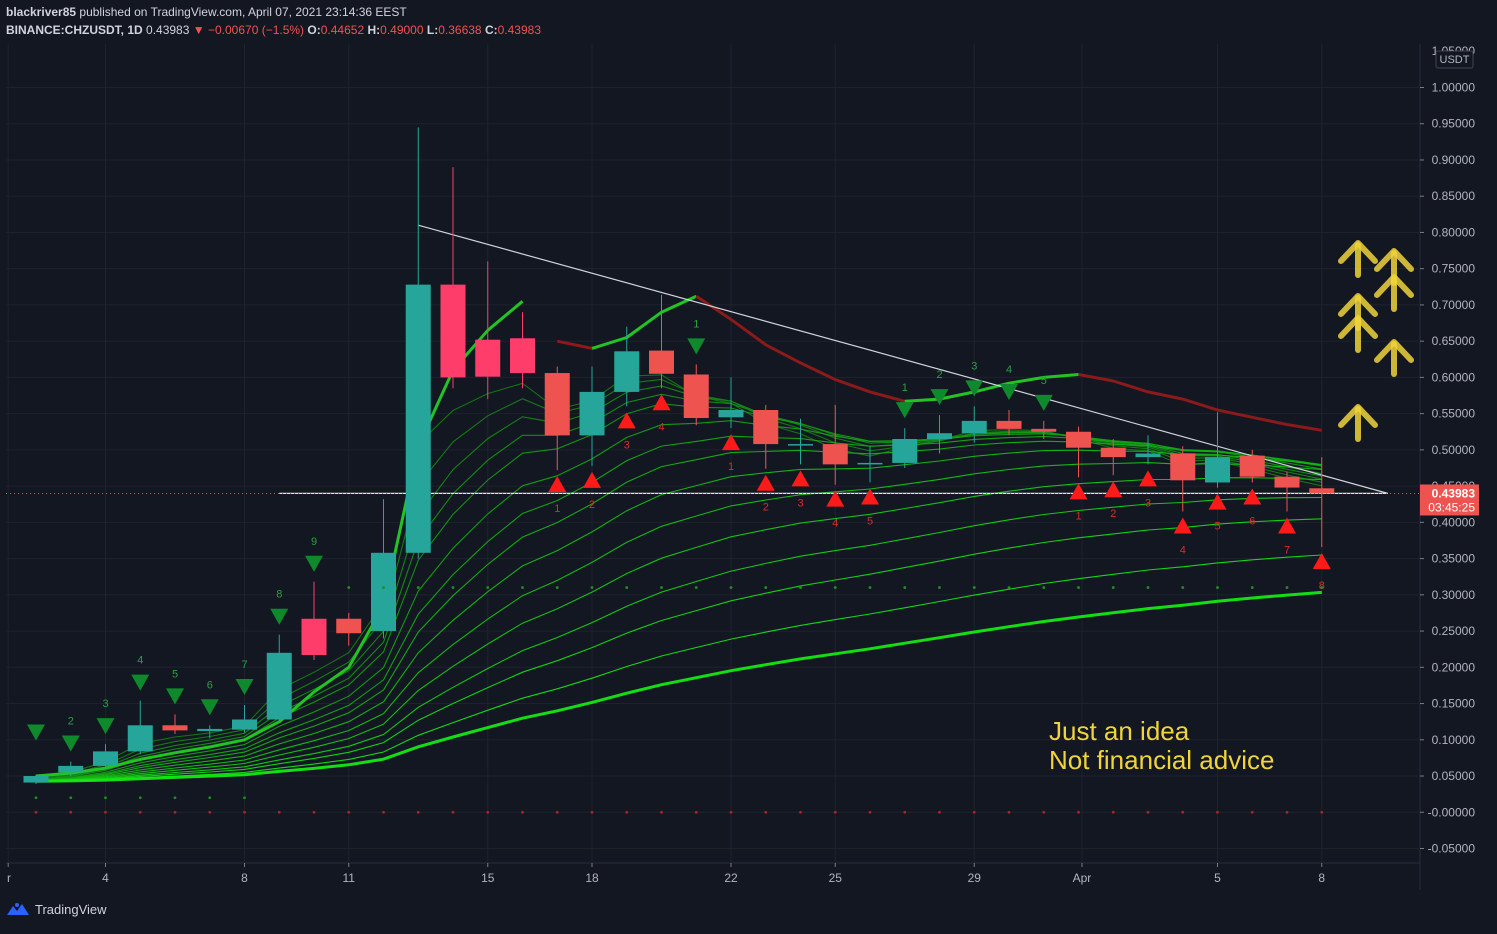  Describe the element at coordinates (71, 909) in the screenshot. I see `footer-brand-text: TradingView` at that location.